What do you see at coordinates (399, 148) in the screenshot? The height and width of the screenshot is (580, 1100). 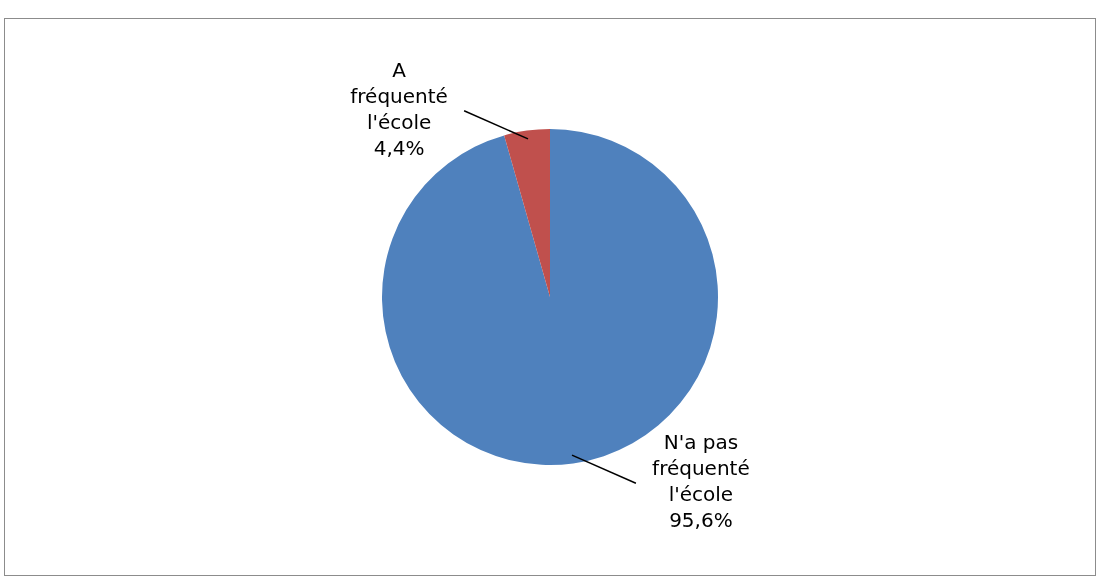 I see `data-label: 4,4%` at bounding box center [399, 148].